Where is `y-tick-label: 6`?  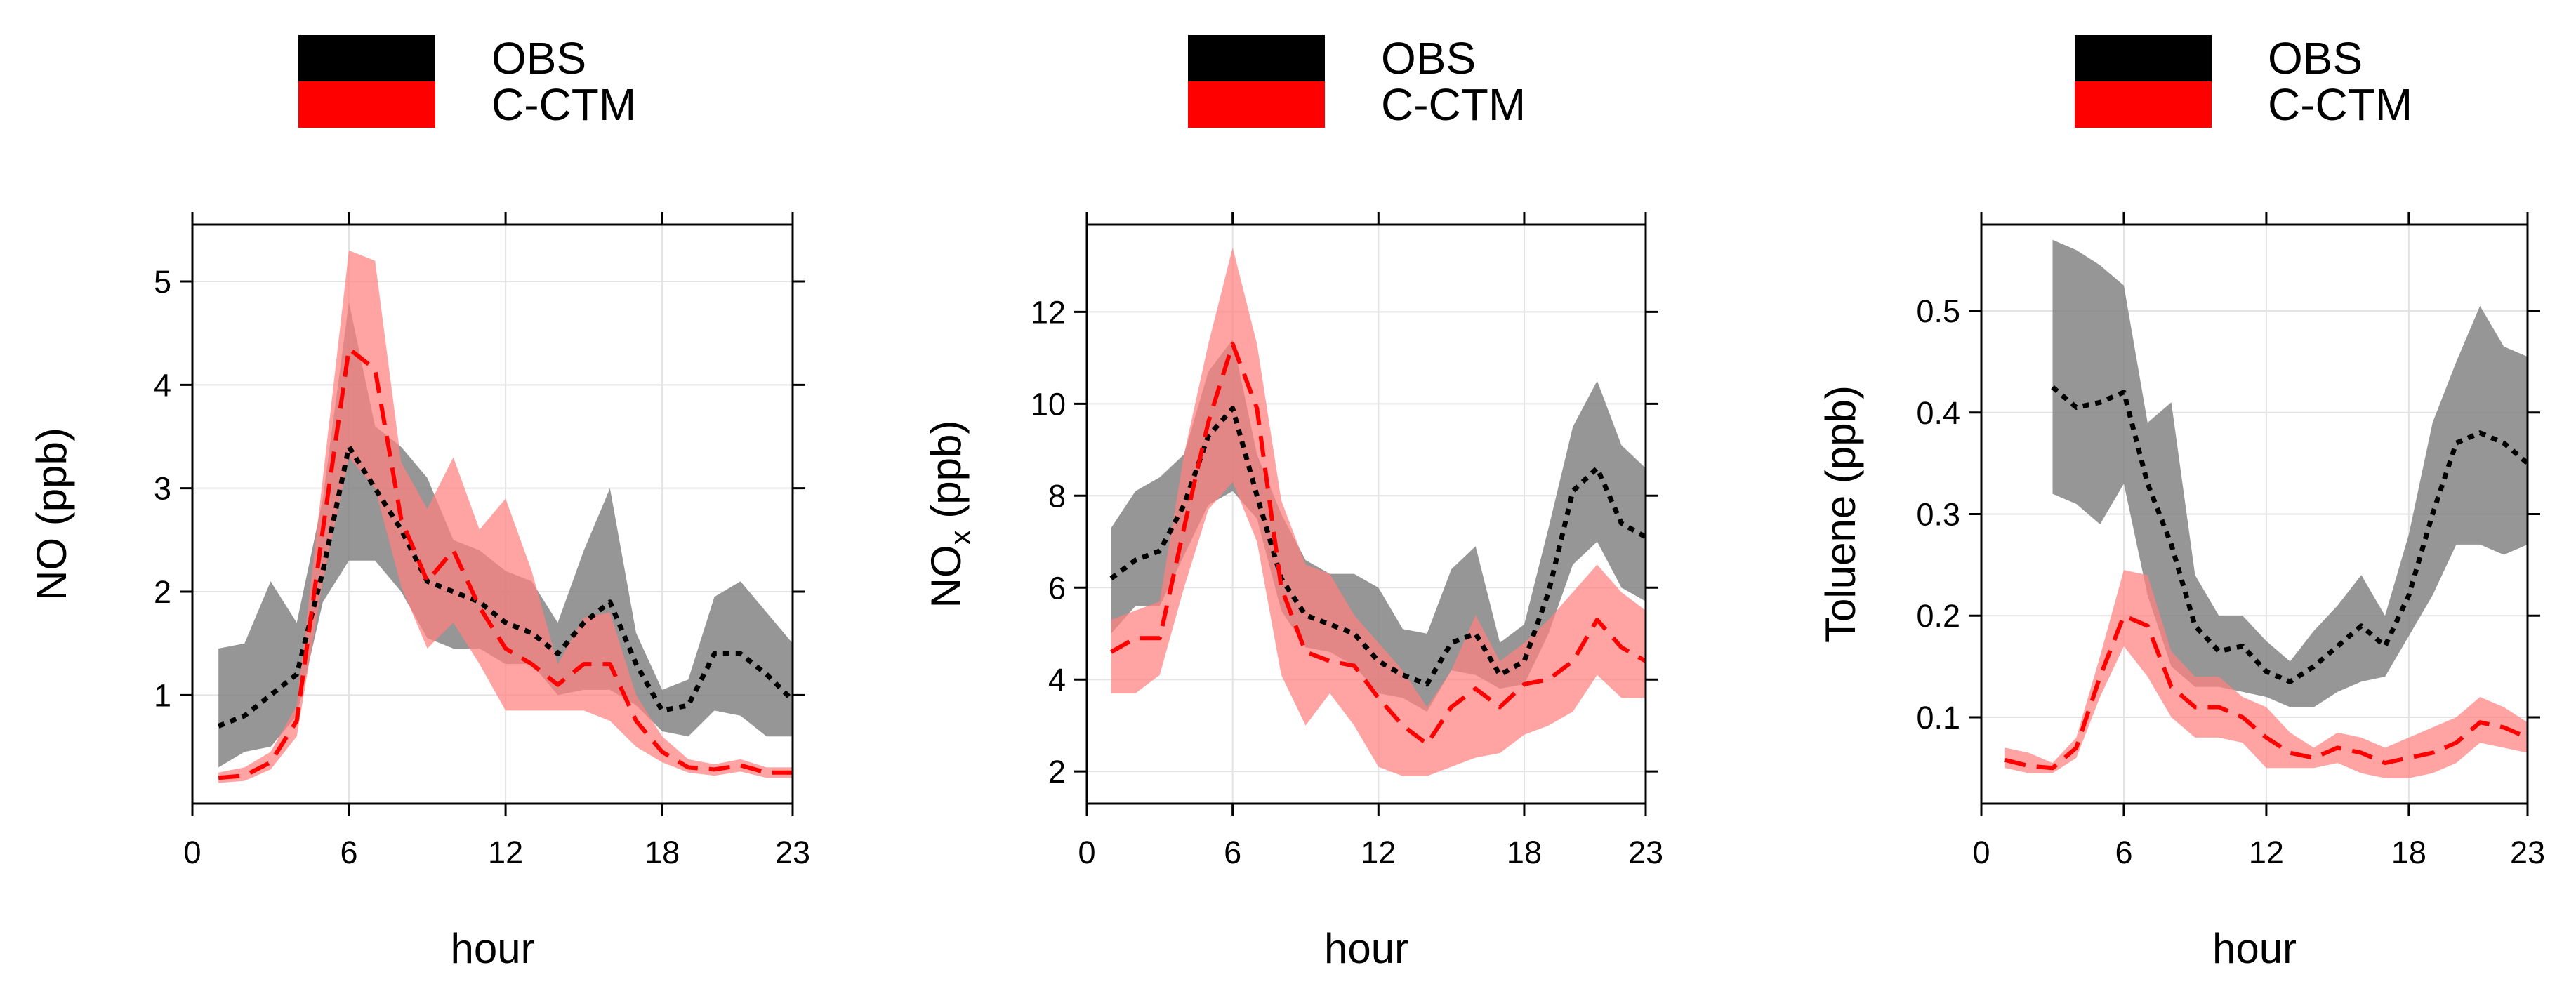 y-tick-label: 6 is located at coordinates (1057, 588).